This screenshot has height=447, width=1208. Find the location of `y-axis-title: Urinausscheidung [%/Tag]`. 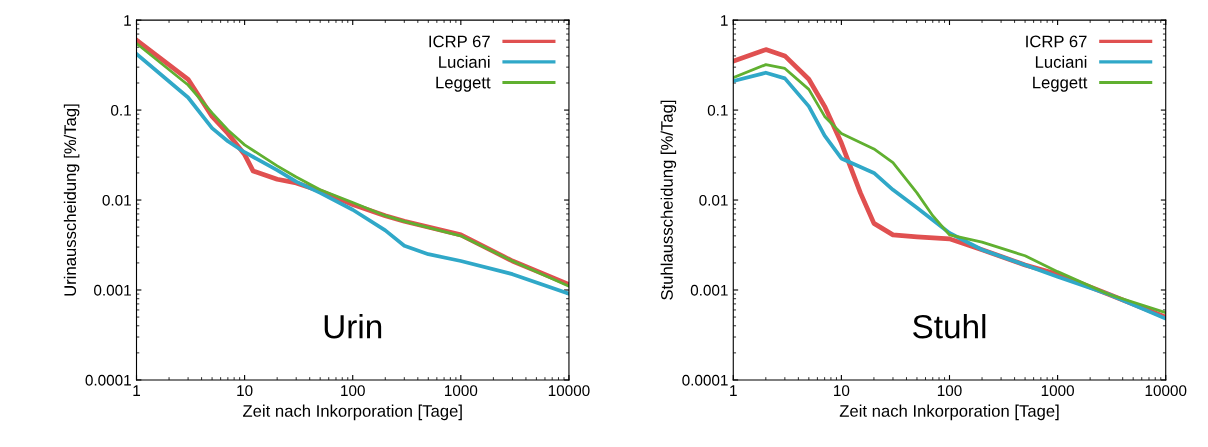

y-axis-title: Urinausscheidung [%/Tag] is located at coordinates (71, 200).